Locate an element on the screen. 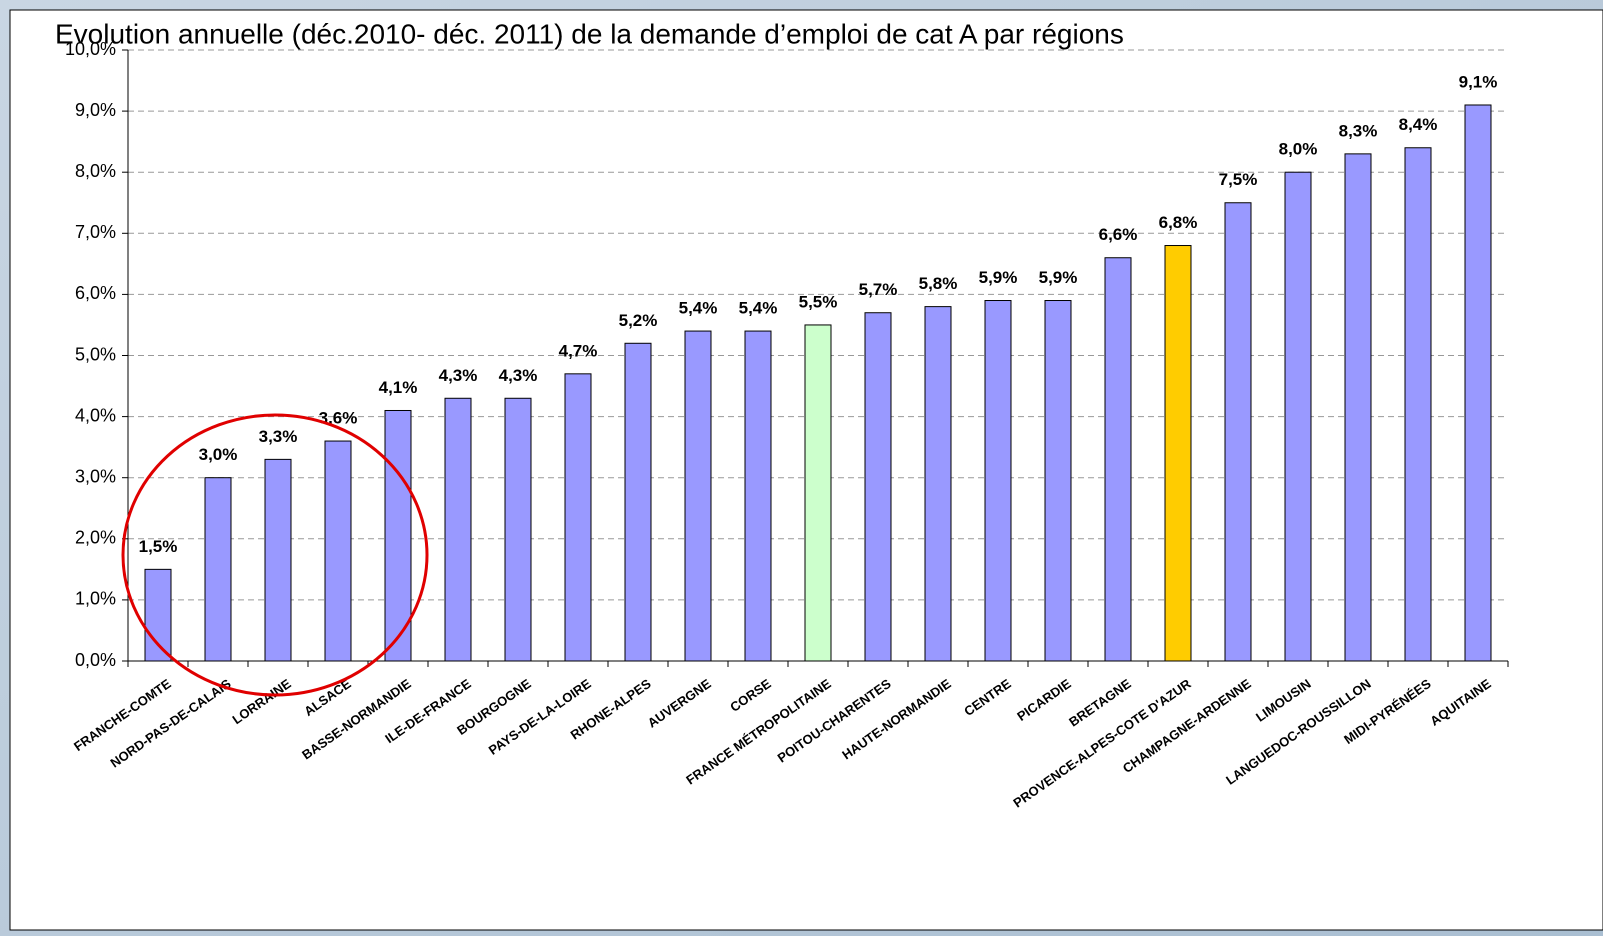 The image size is (1603, 936). y-tick-label: 1,0% is located at coordinates (95, 599).